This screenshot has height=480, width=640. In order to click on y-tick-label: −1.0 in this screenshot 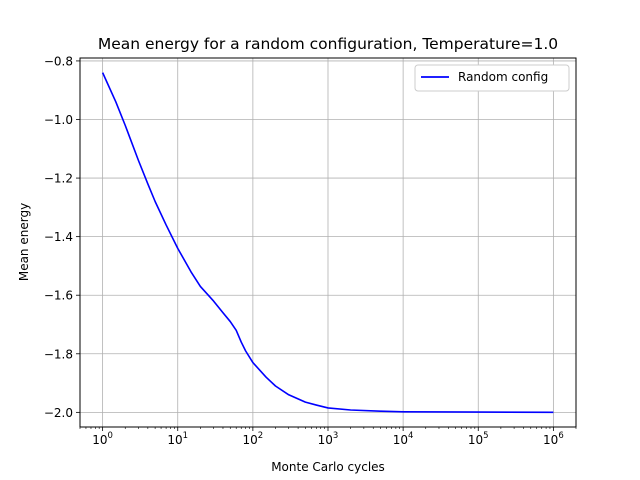, I will do `click(58, 120)`.